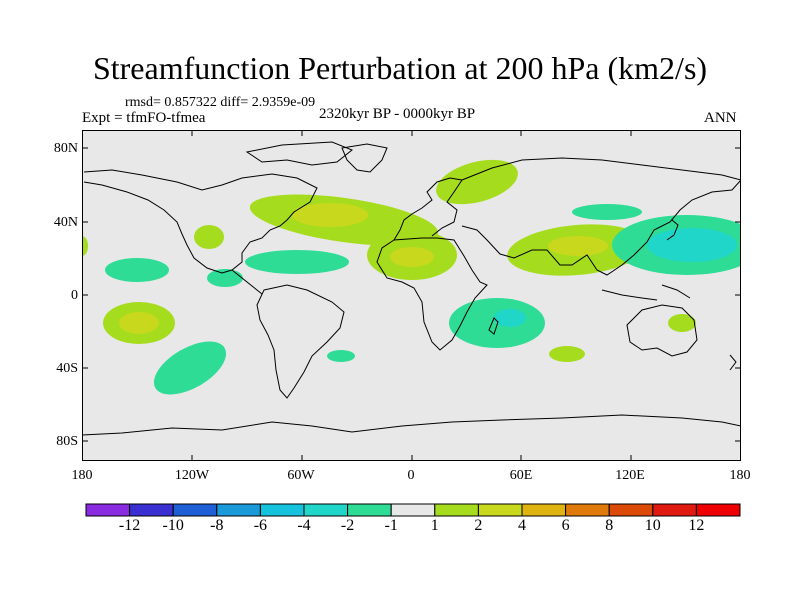  What do you see at coordinates (652, 525) in the screenshot?
I see `colorbar-level-label: 10` at bounding box center [652, 525].